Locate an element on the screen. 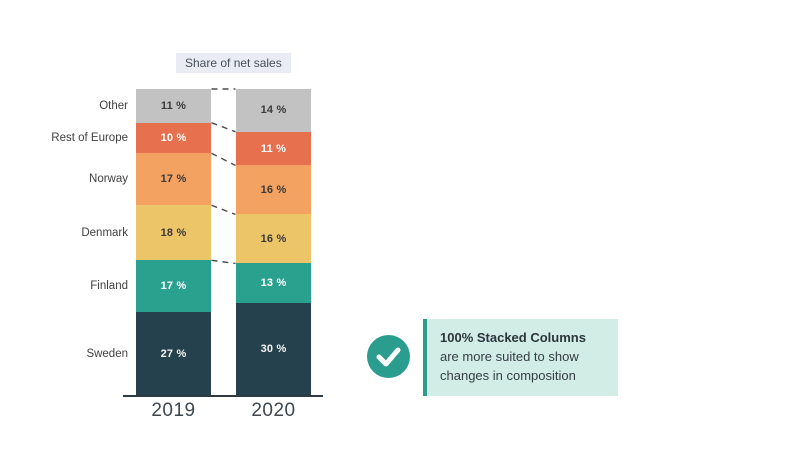  segment-value-label: 14 % is located at coordinates (273, 110).